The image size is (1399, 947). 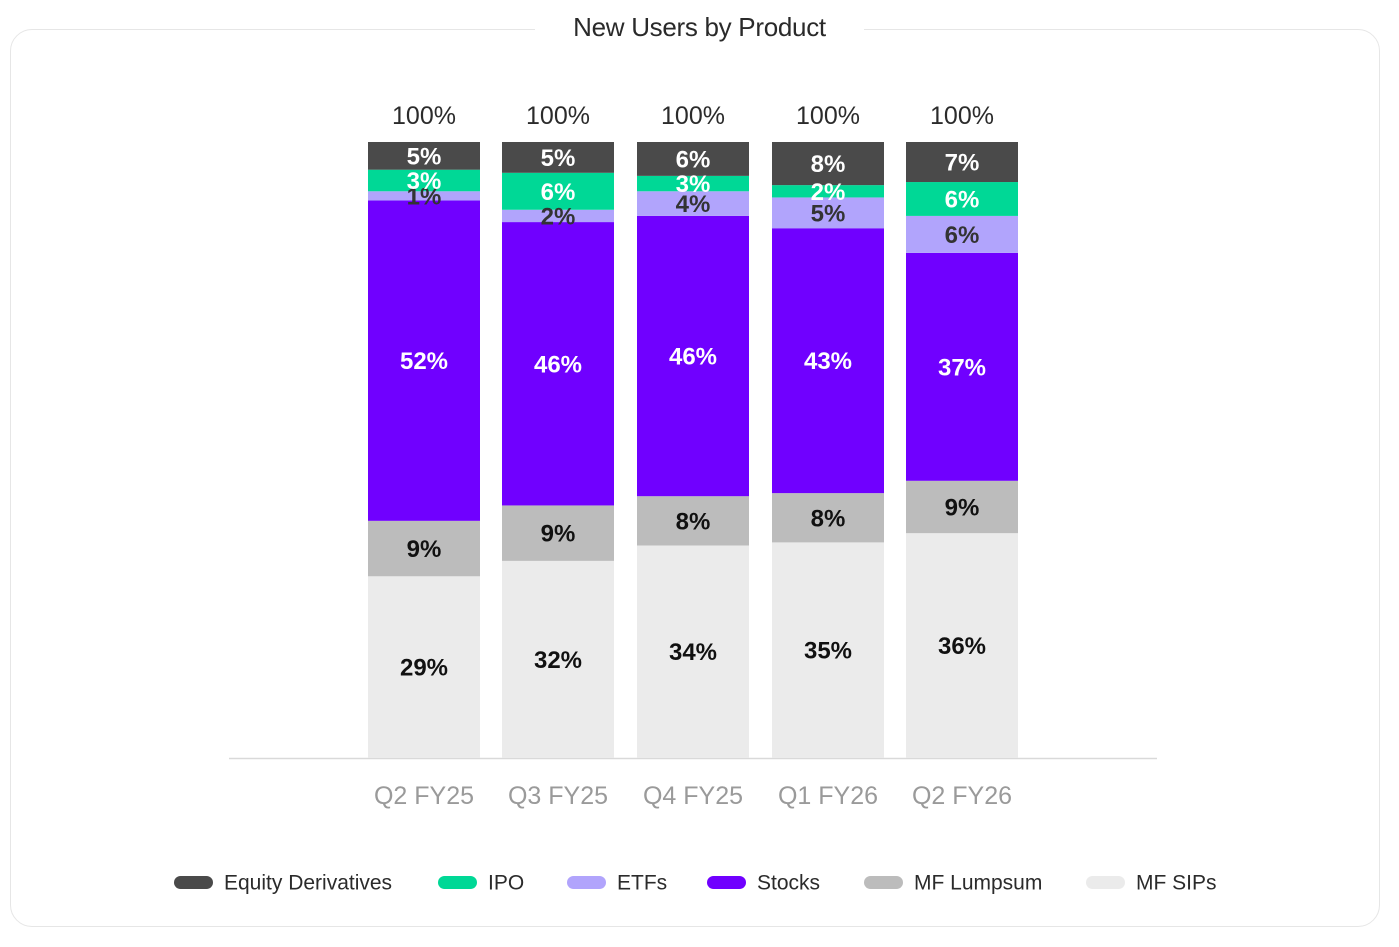 I want to click on data-label-mf-lumpsum-1: 9%, so click(x=424, y=549).